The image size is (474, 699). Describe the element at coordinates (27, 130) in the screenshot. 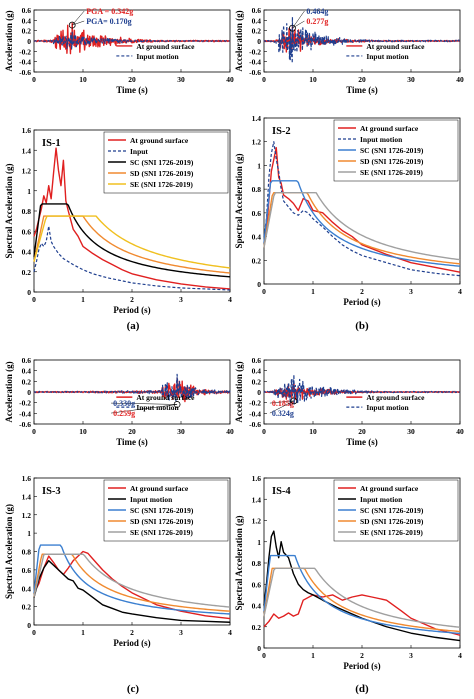

I see `y-tick-label: 1.6` at that location.